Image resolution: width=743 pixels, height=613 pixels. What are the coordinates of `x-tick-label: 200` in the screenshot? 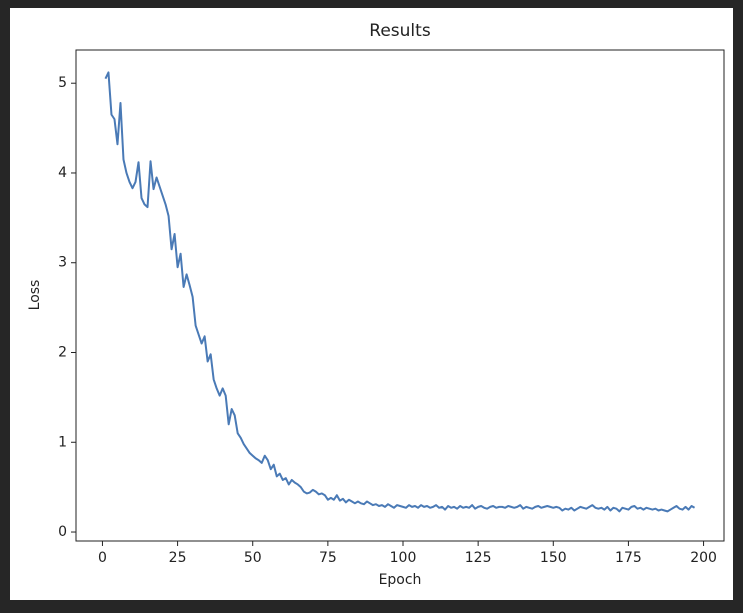 It's located at (703, 558).